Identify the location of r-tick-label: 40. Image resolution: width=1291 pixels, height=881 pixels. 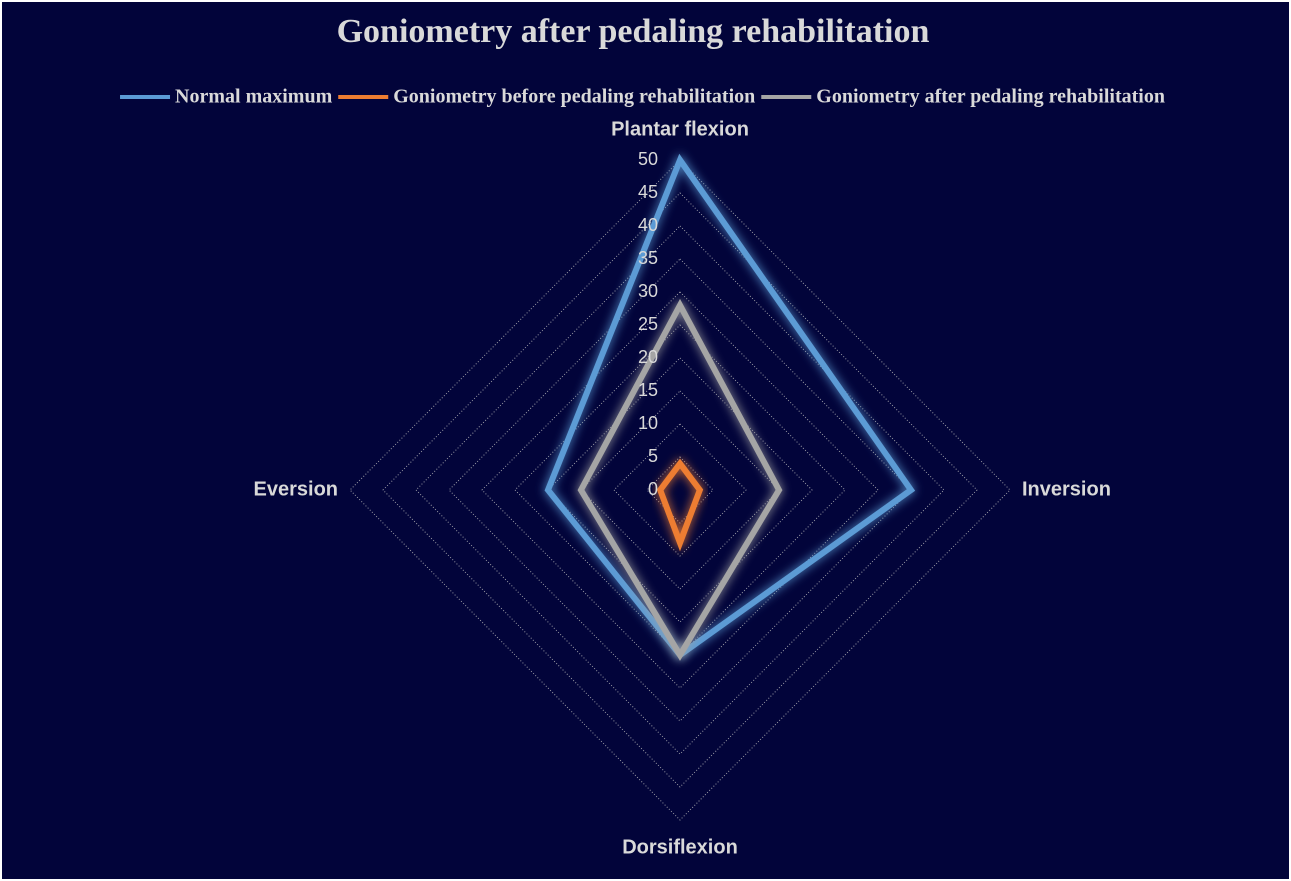
(648, 225).